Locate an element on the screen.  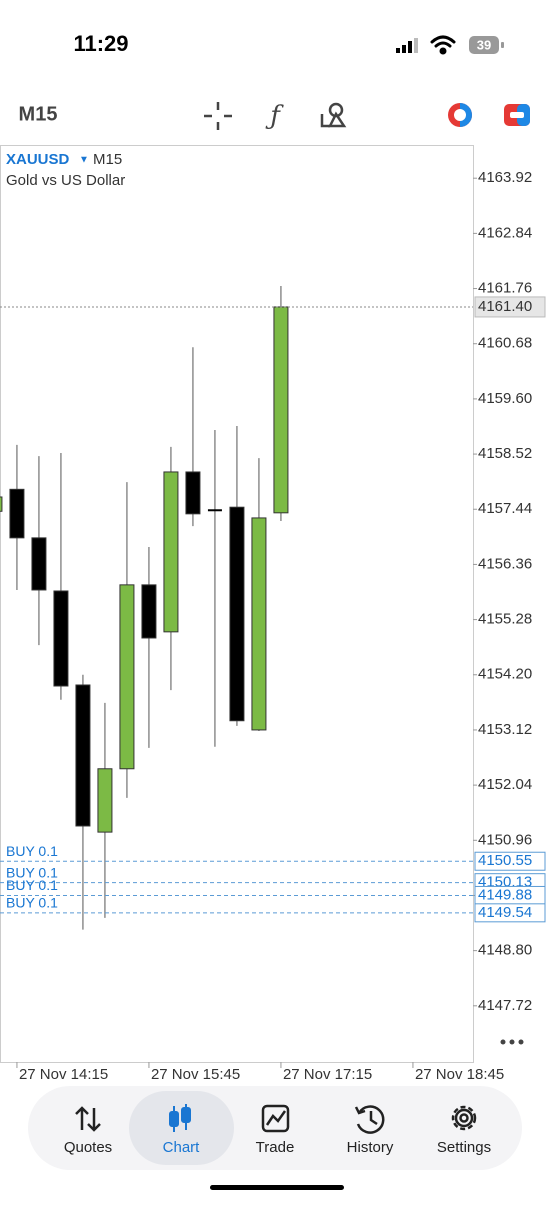
tab-0: Quotes is located at coordinates (88, 1147).